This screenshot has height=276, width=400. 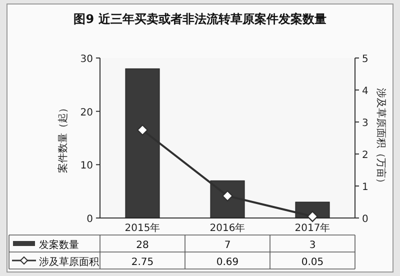 I want to click on data-label: 0.69, so click(x=227, y=262).